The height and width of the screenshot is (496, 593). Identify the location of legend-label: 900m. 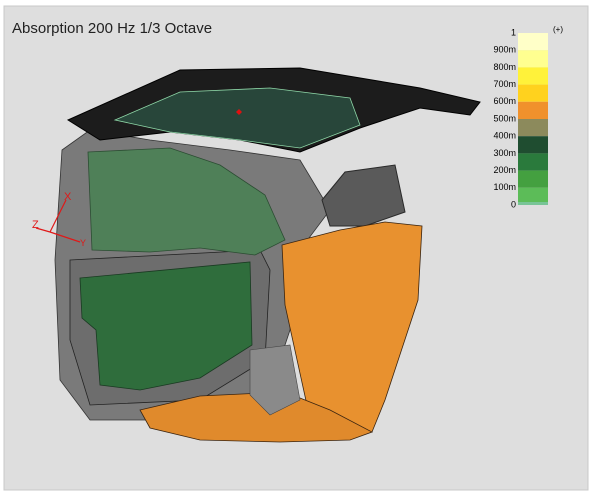
(504, 50).